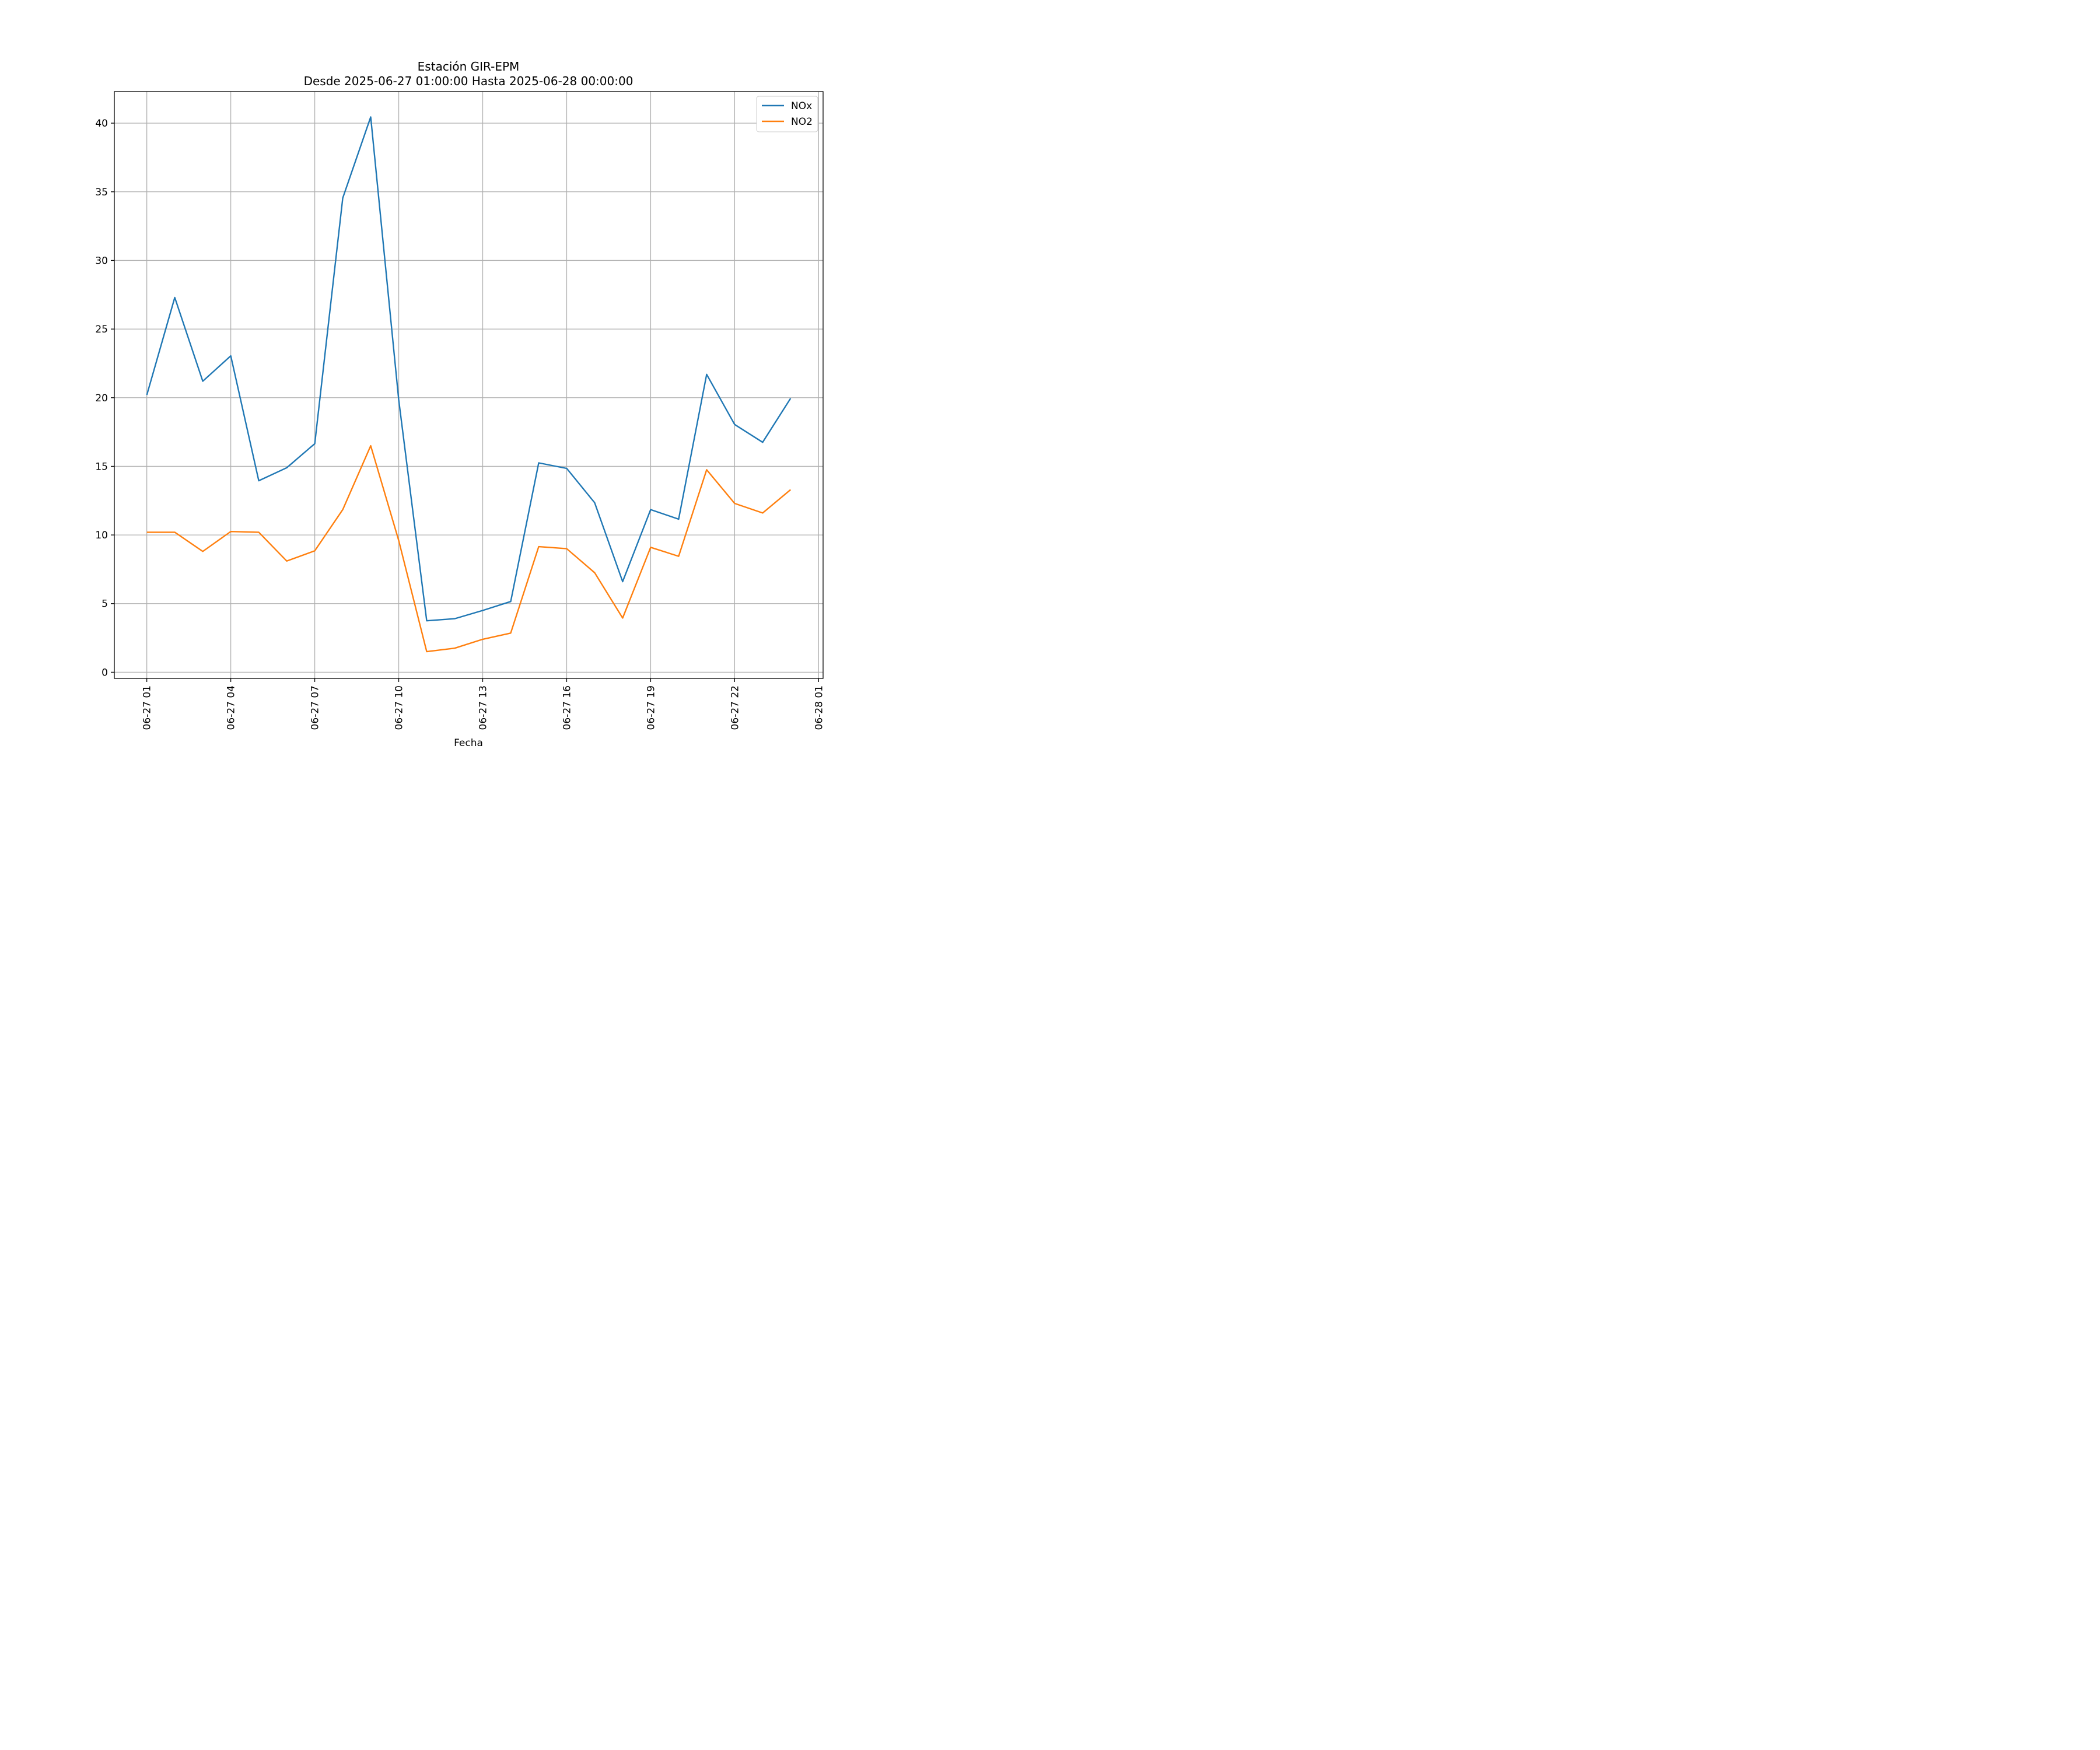 The height and width of the screenshot is (1750, 2100). I want to click on series-line-no2, so click(469, 548).